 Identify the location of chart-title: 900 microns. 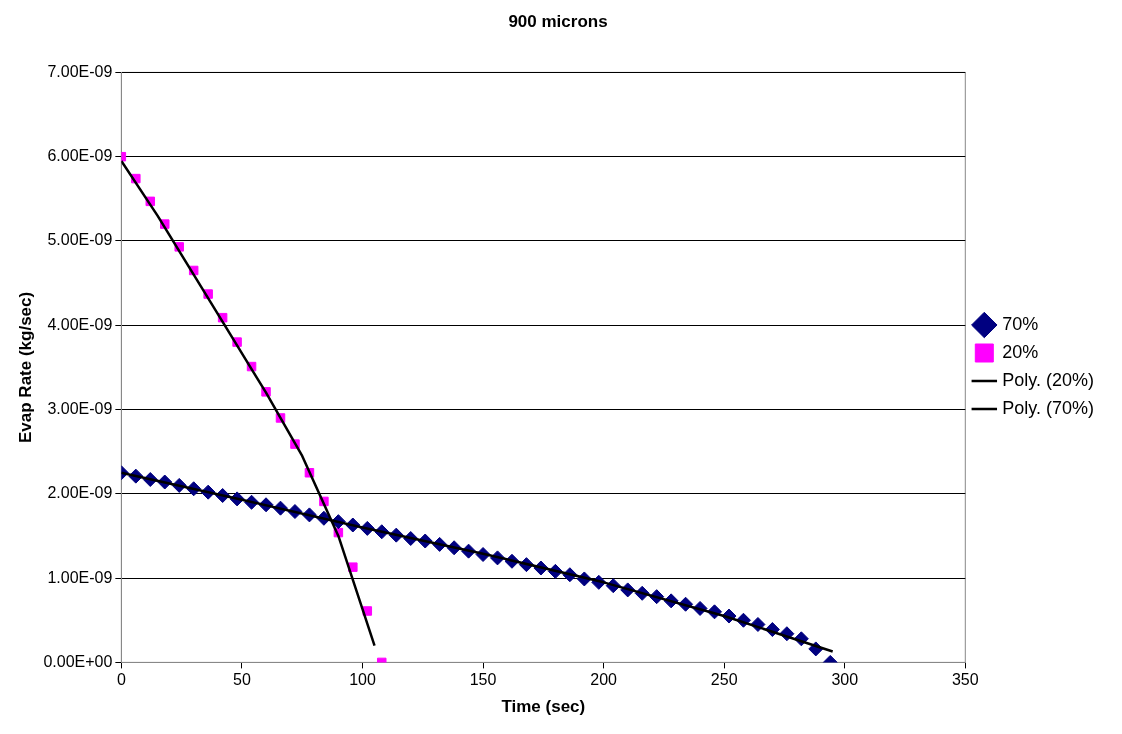
(558, 21).